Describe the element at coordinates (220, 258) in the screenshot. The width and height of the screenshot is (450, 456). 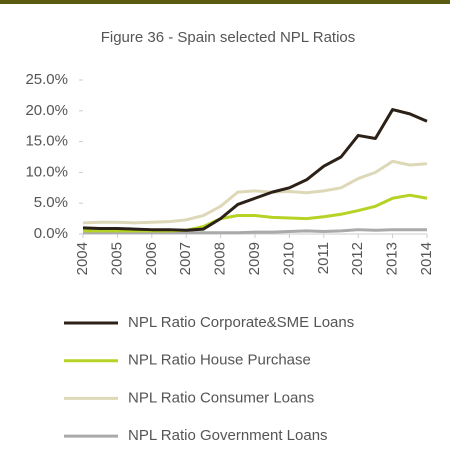
I see `x-tick-label: 2008` at that location.